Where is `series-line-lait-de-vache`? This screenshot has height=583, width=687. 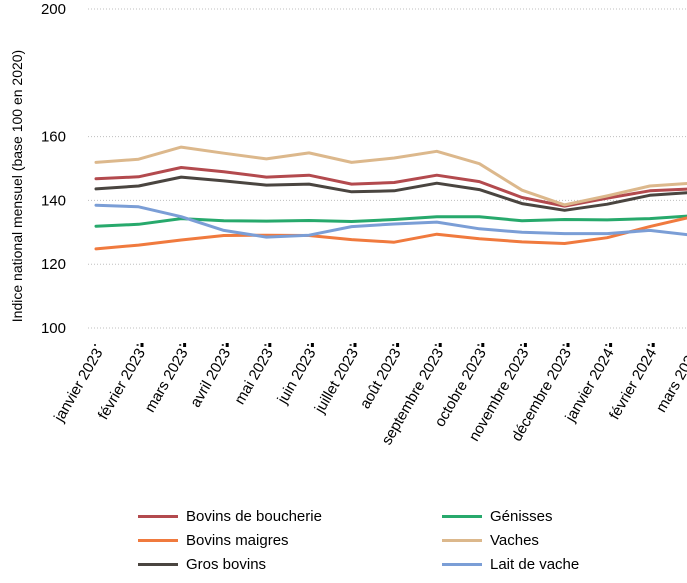 series-line-lait-de-vache is located at coordinates (390, 221).